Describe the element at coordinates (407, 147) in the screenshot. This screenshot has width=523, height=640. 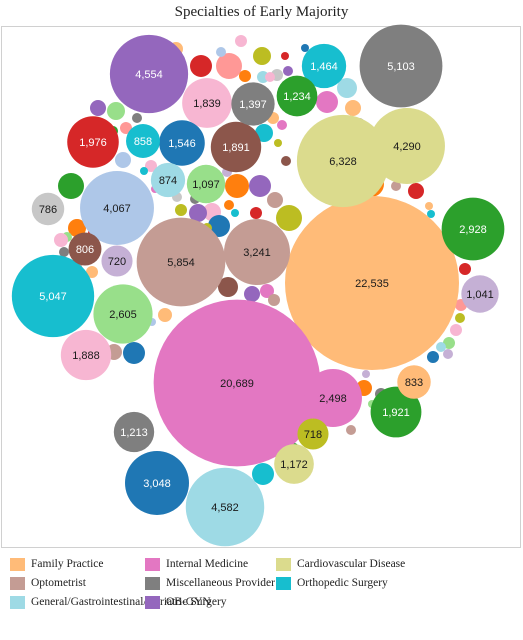
I see `bubble-label: 4,290` at that location.